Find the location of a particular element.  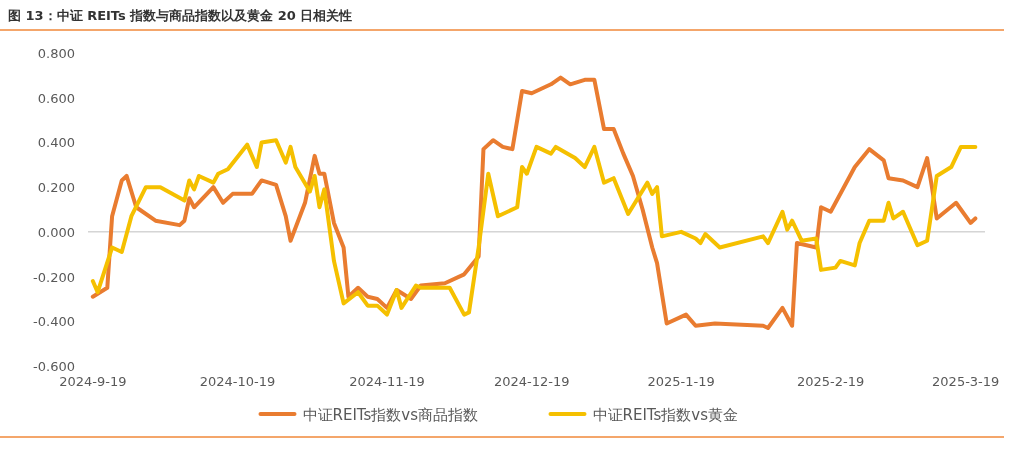

x-tick-label: 2025-1-19 is located at coordinates (681, 381).